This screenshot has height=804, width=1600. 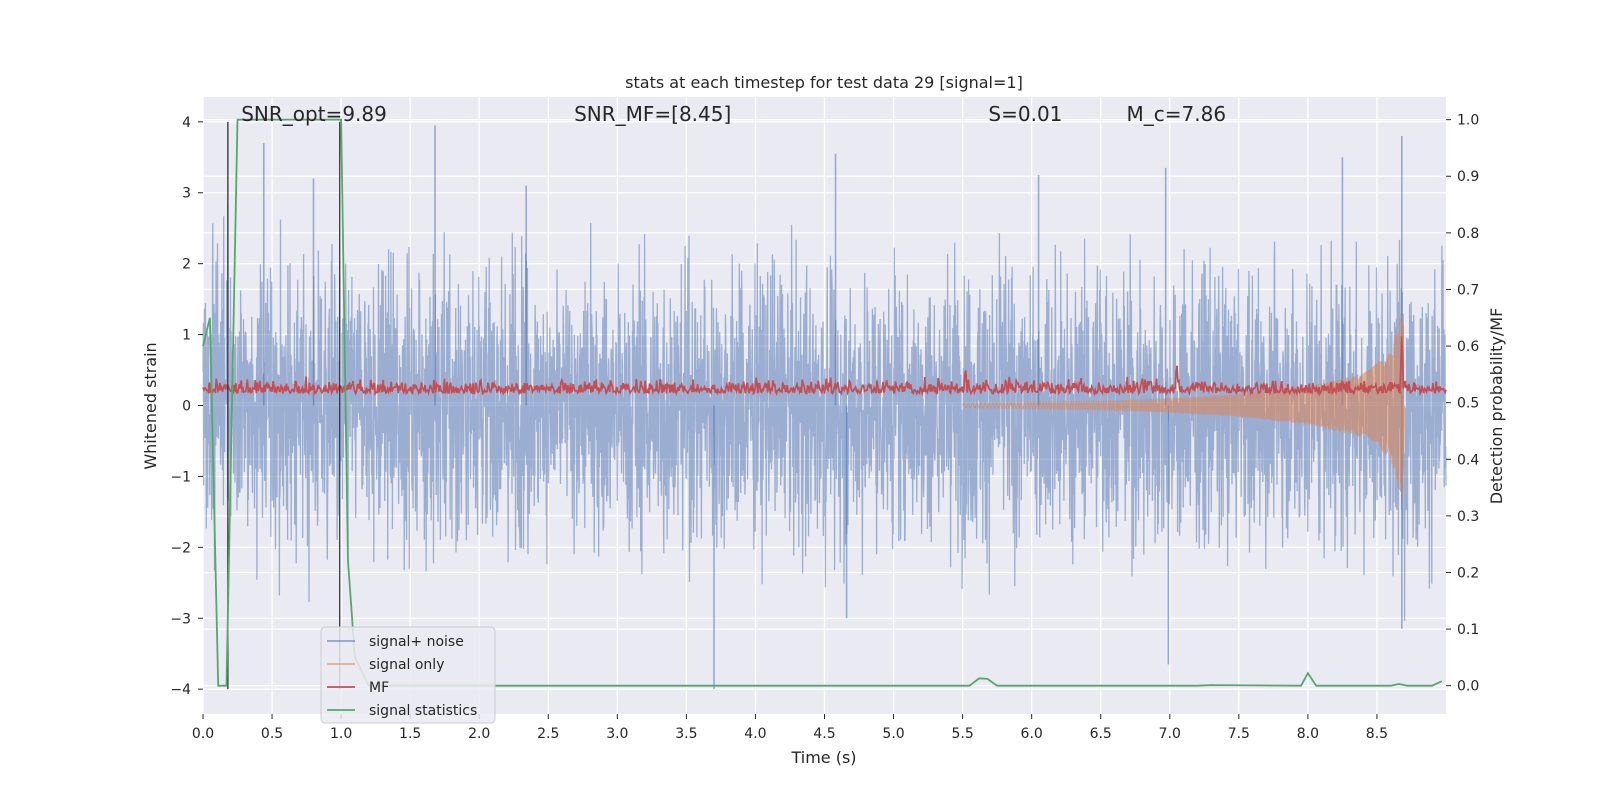 What do you see at coordinates (1468, 234) in the screenshot?
I see `y-tick-label-right: 0.8` at bounding box center [1468, 234].